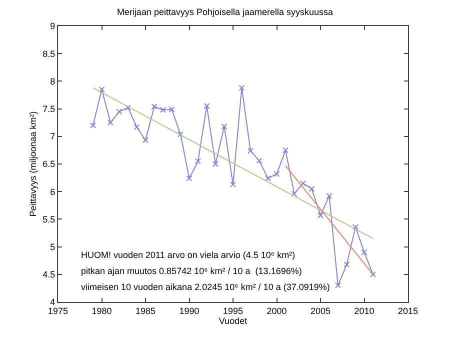 This screenshot has width=450, height=338. What do you see at coordinates (49, 53) in the screenshot?
I see `y-tick-label: 8.5` at bounding box center [49, 53].